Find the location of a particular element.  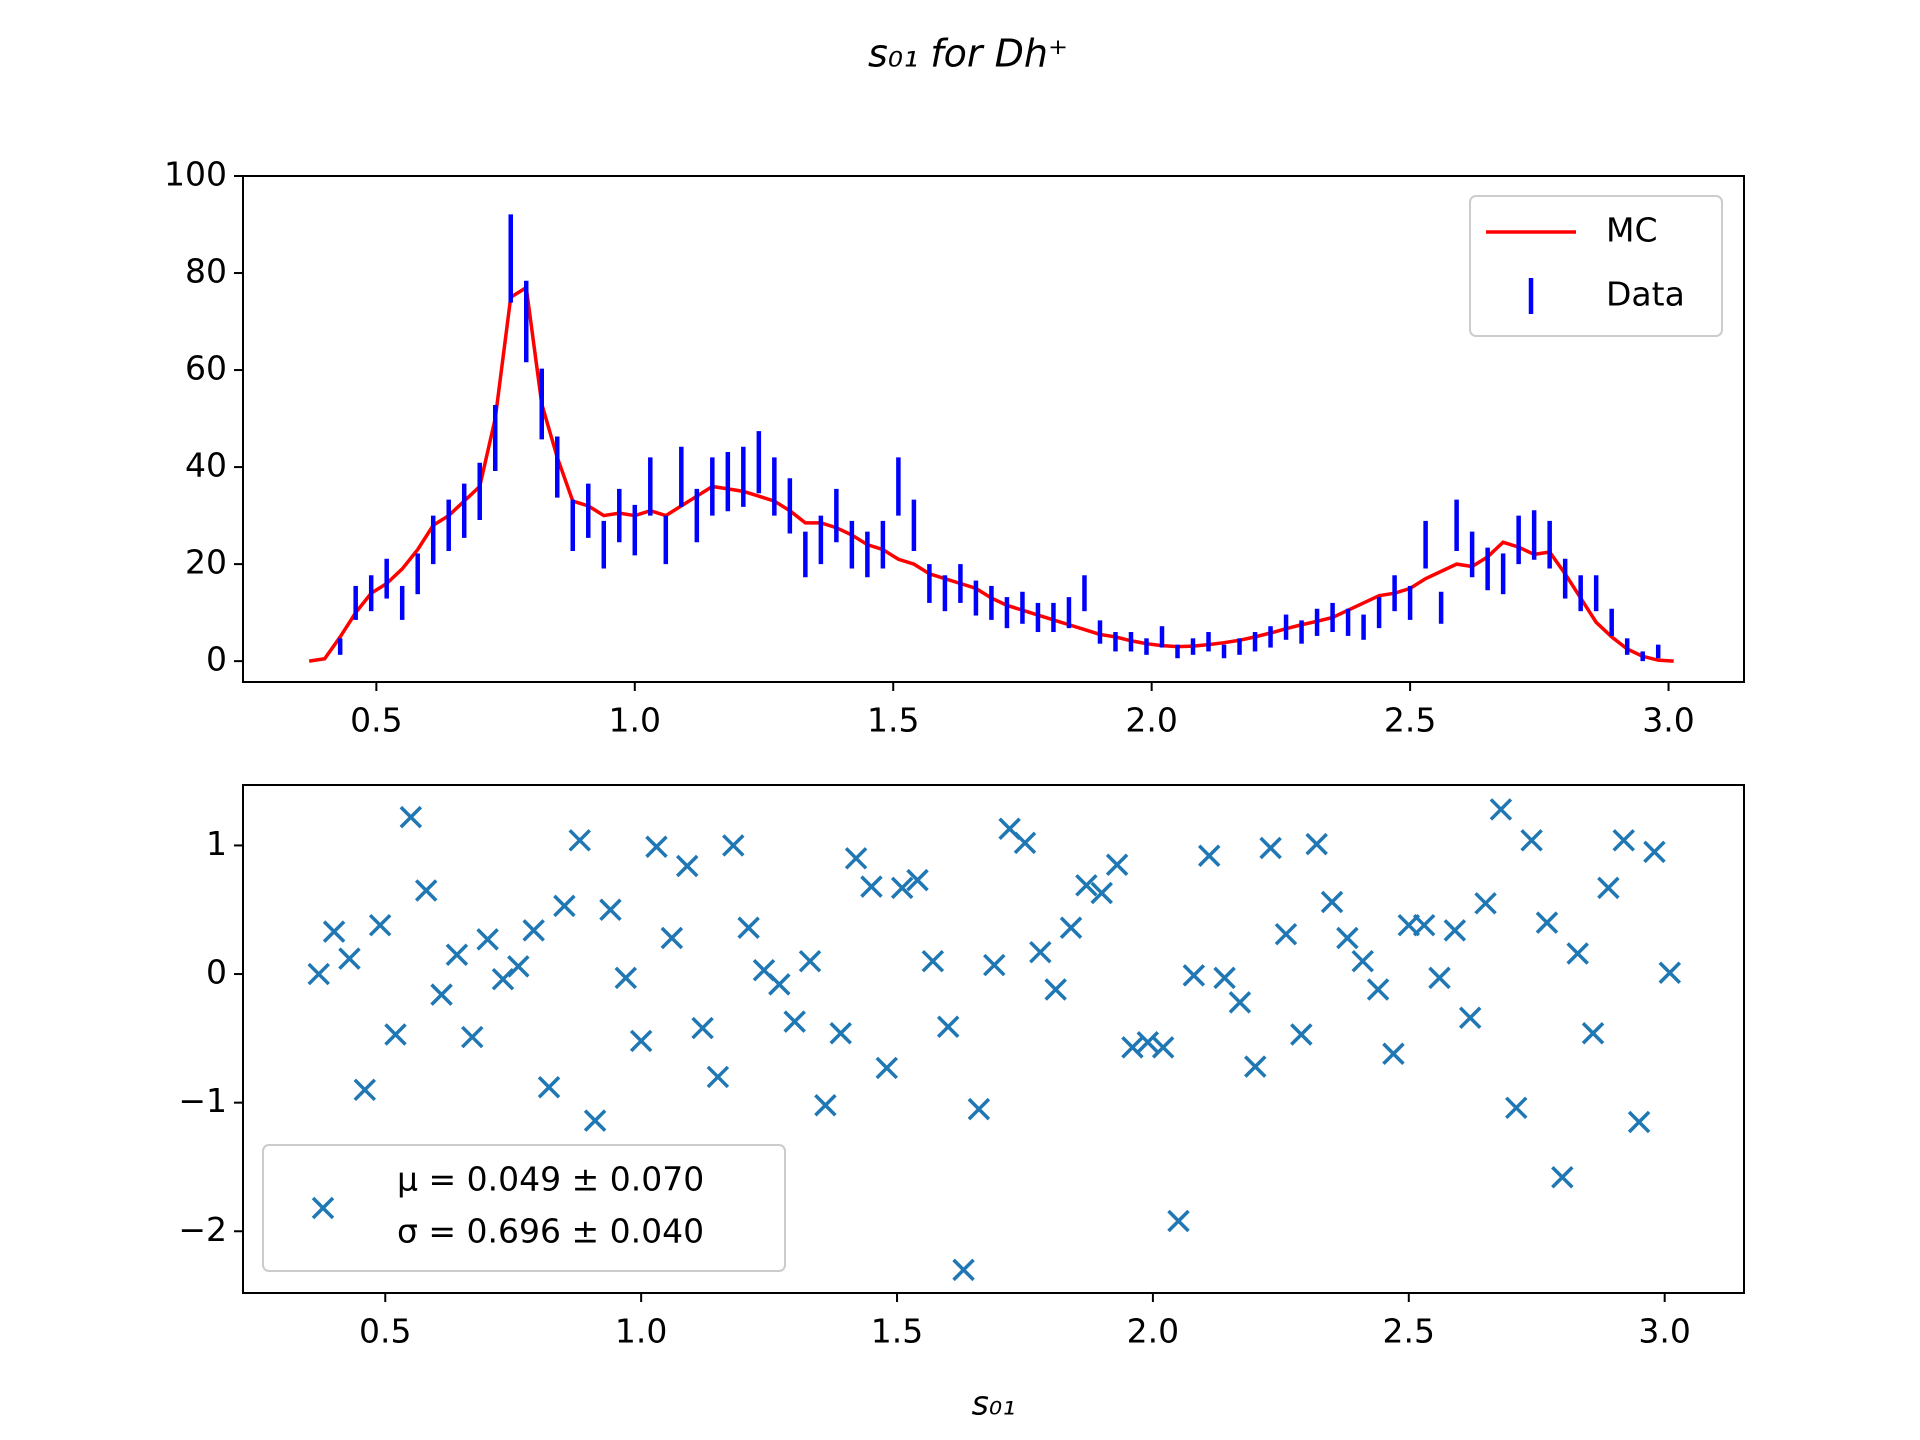

y-tick-label: 1 is located at coordinates (216, 843).